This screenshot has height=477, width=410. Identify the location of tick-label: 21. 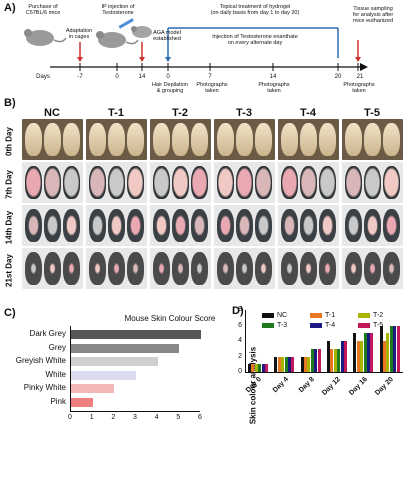
(360, 77).